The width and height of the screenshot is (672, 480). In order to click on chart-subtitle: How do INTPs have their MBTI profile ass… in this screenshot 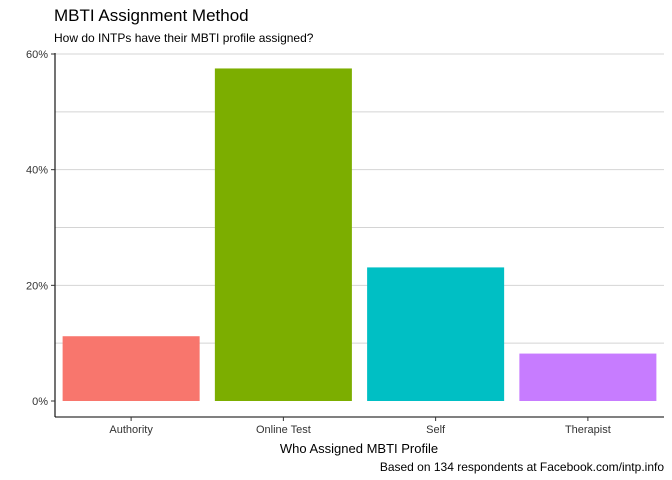, I will do `click(184, 38)`.